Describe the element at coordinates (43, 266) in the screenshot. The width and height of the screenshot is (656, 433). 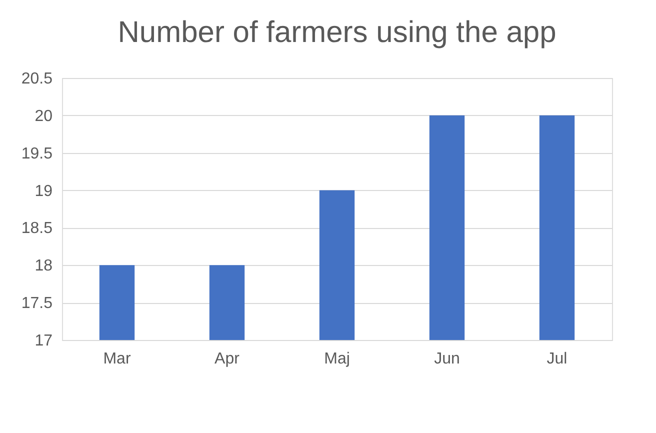
I see `y-tick-label: 18` at that location.